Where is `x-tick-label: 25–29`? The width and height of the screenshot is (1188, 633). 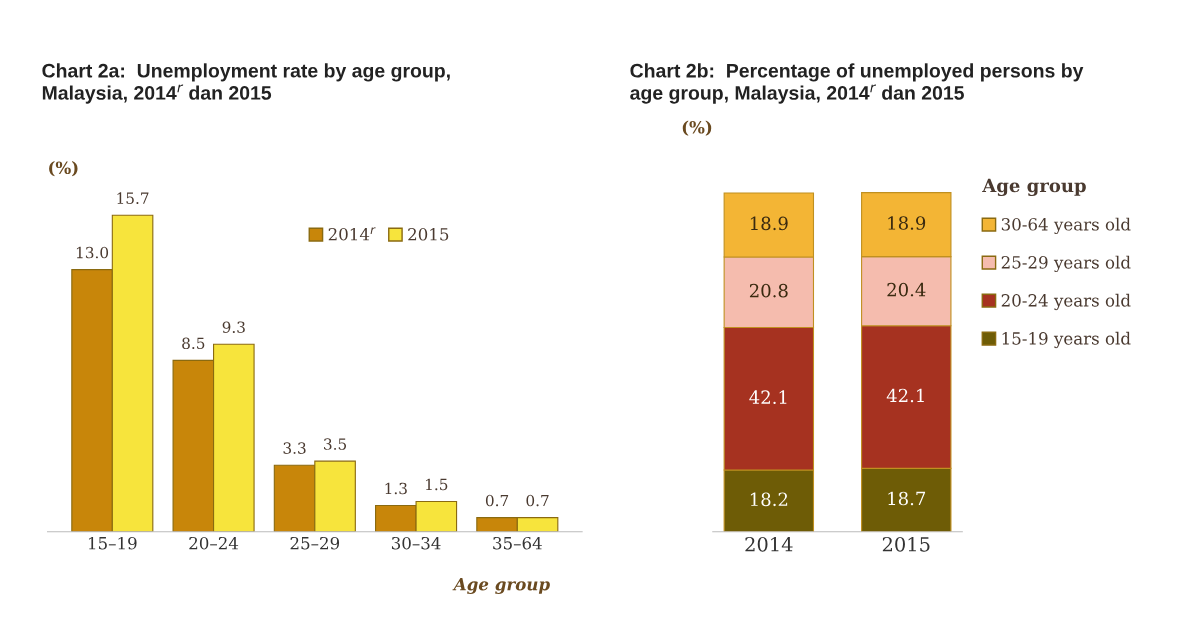 x-tick-label: 25–29 is located at coordinates (315, 543).